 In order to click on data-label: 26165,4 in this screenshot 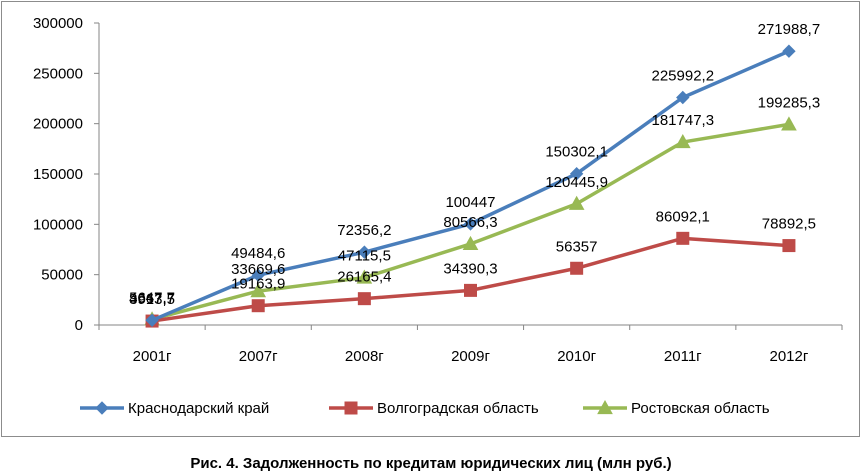, I will do `click(364, 277)`.